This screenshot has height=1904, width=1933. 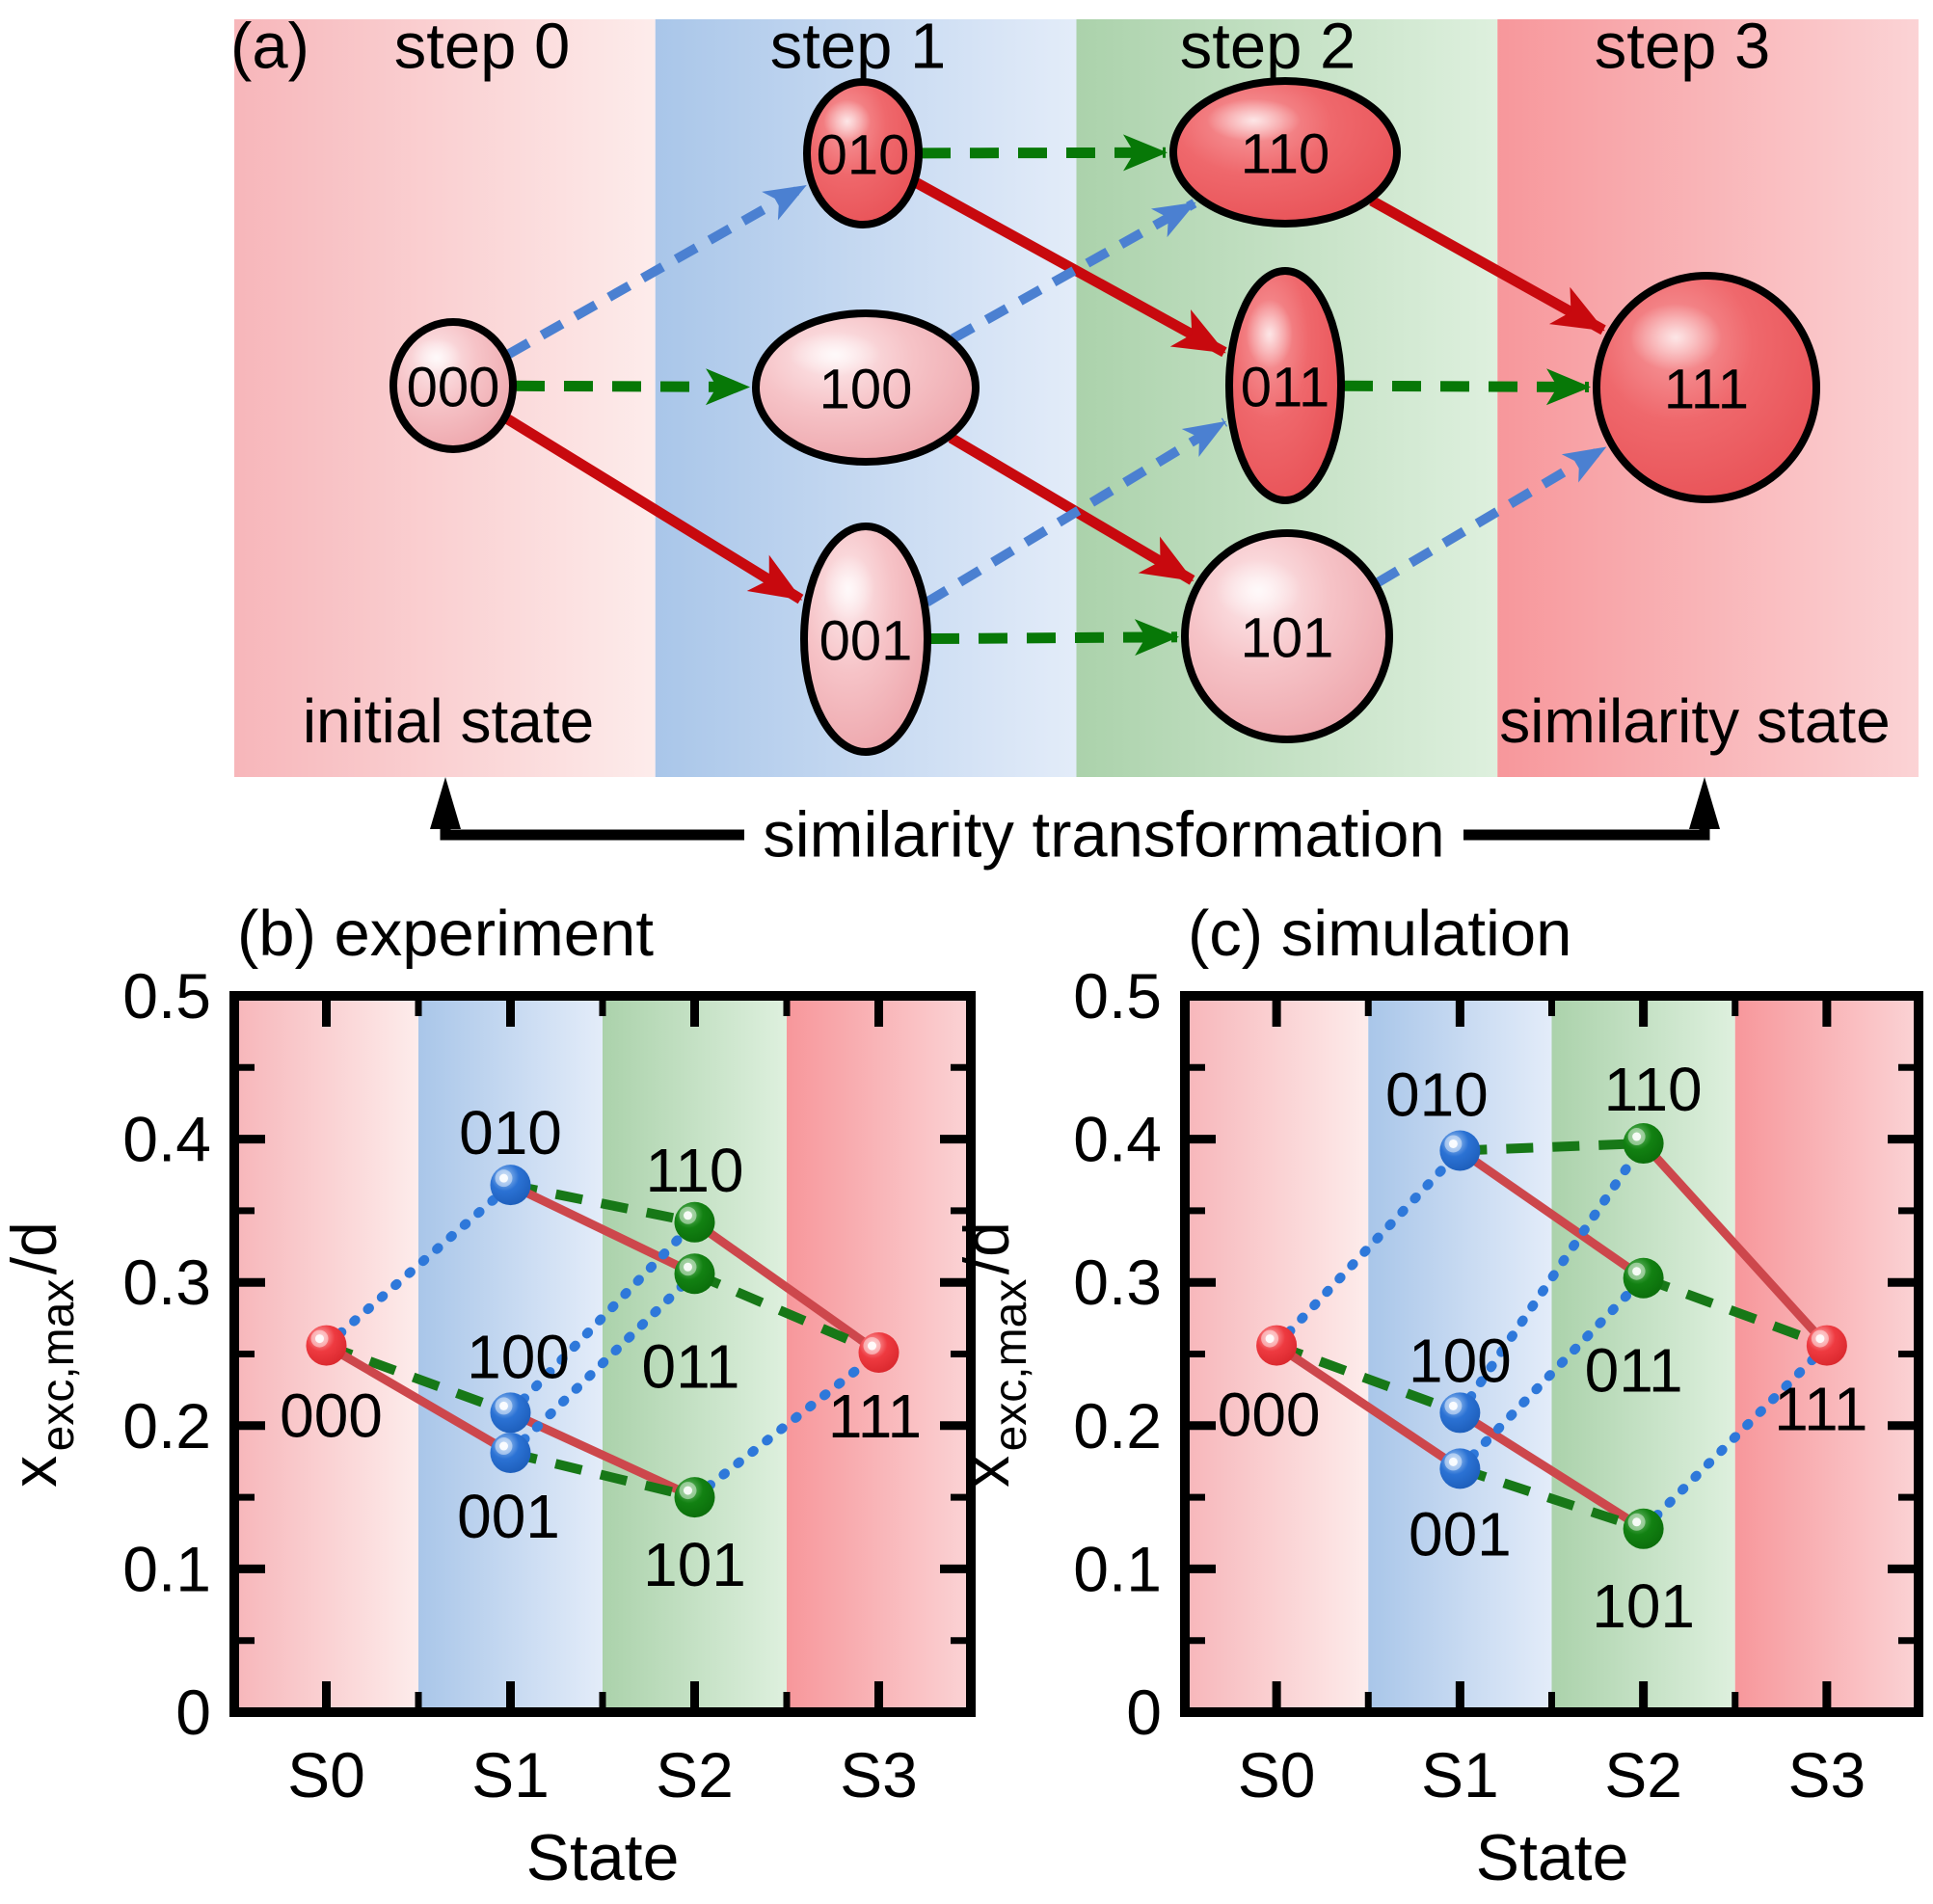 I want to click on panel-b-point-010-marker, so click(x=510, y=1185).